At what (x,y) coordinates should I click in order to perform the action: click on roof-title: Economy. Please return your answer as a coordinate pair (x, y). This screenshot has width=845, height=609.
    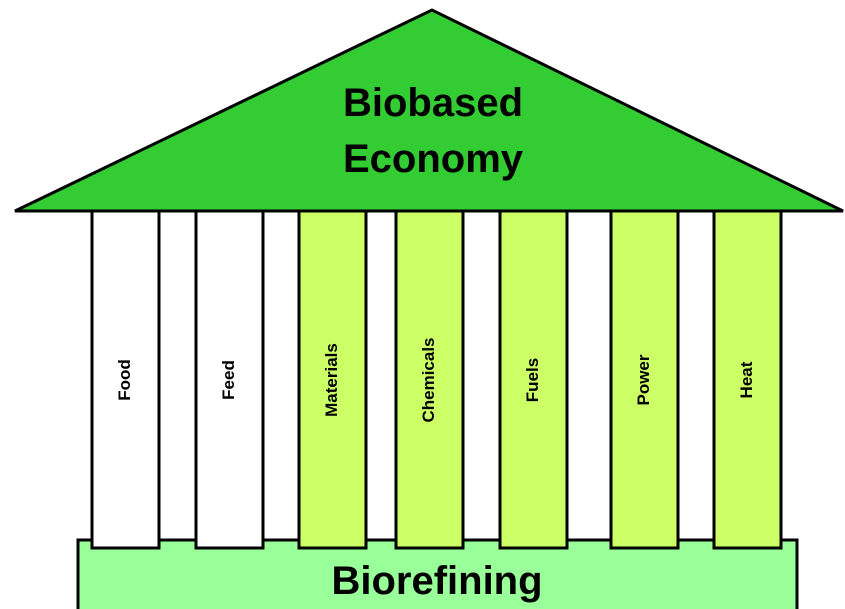
    Looking at the image, I should click on (433, 159).